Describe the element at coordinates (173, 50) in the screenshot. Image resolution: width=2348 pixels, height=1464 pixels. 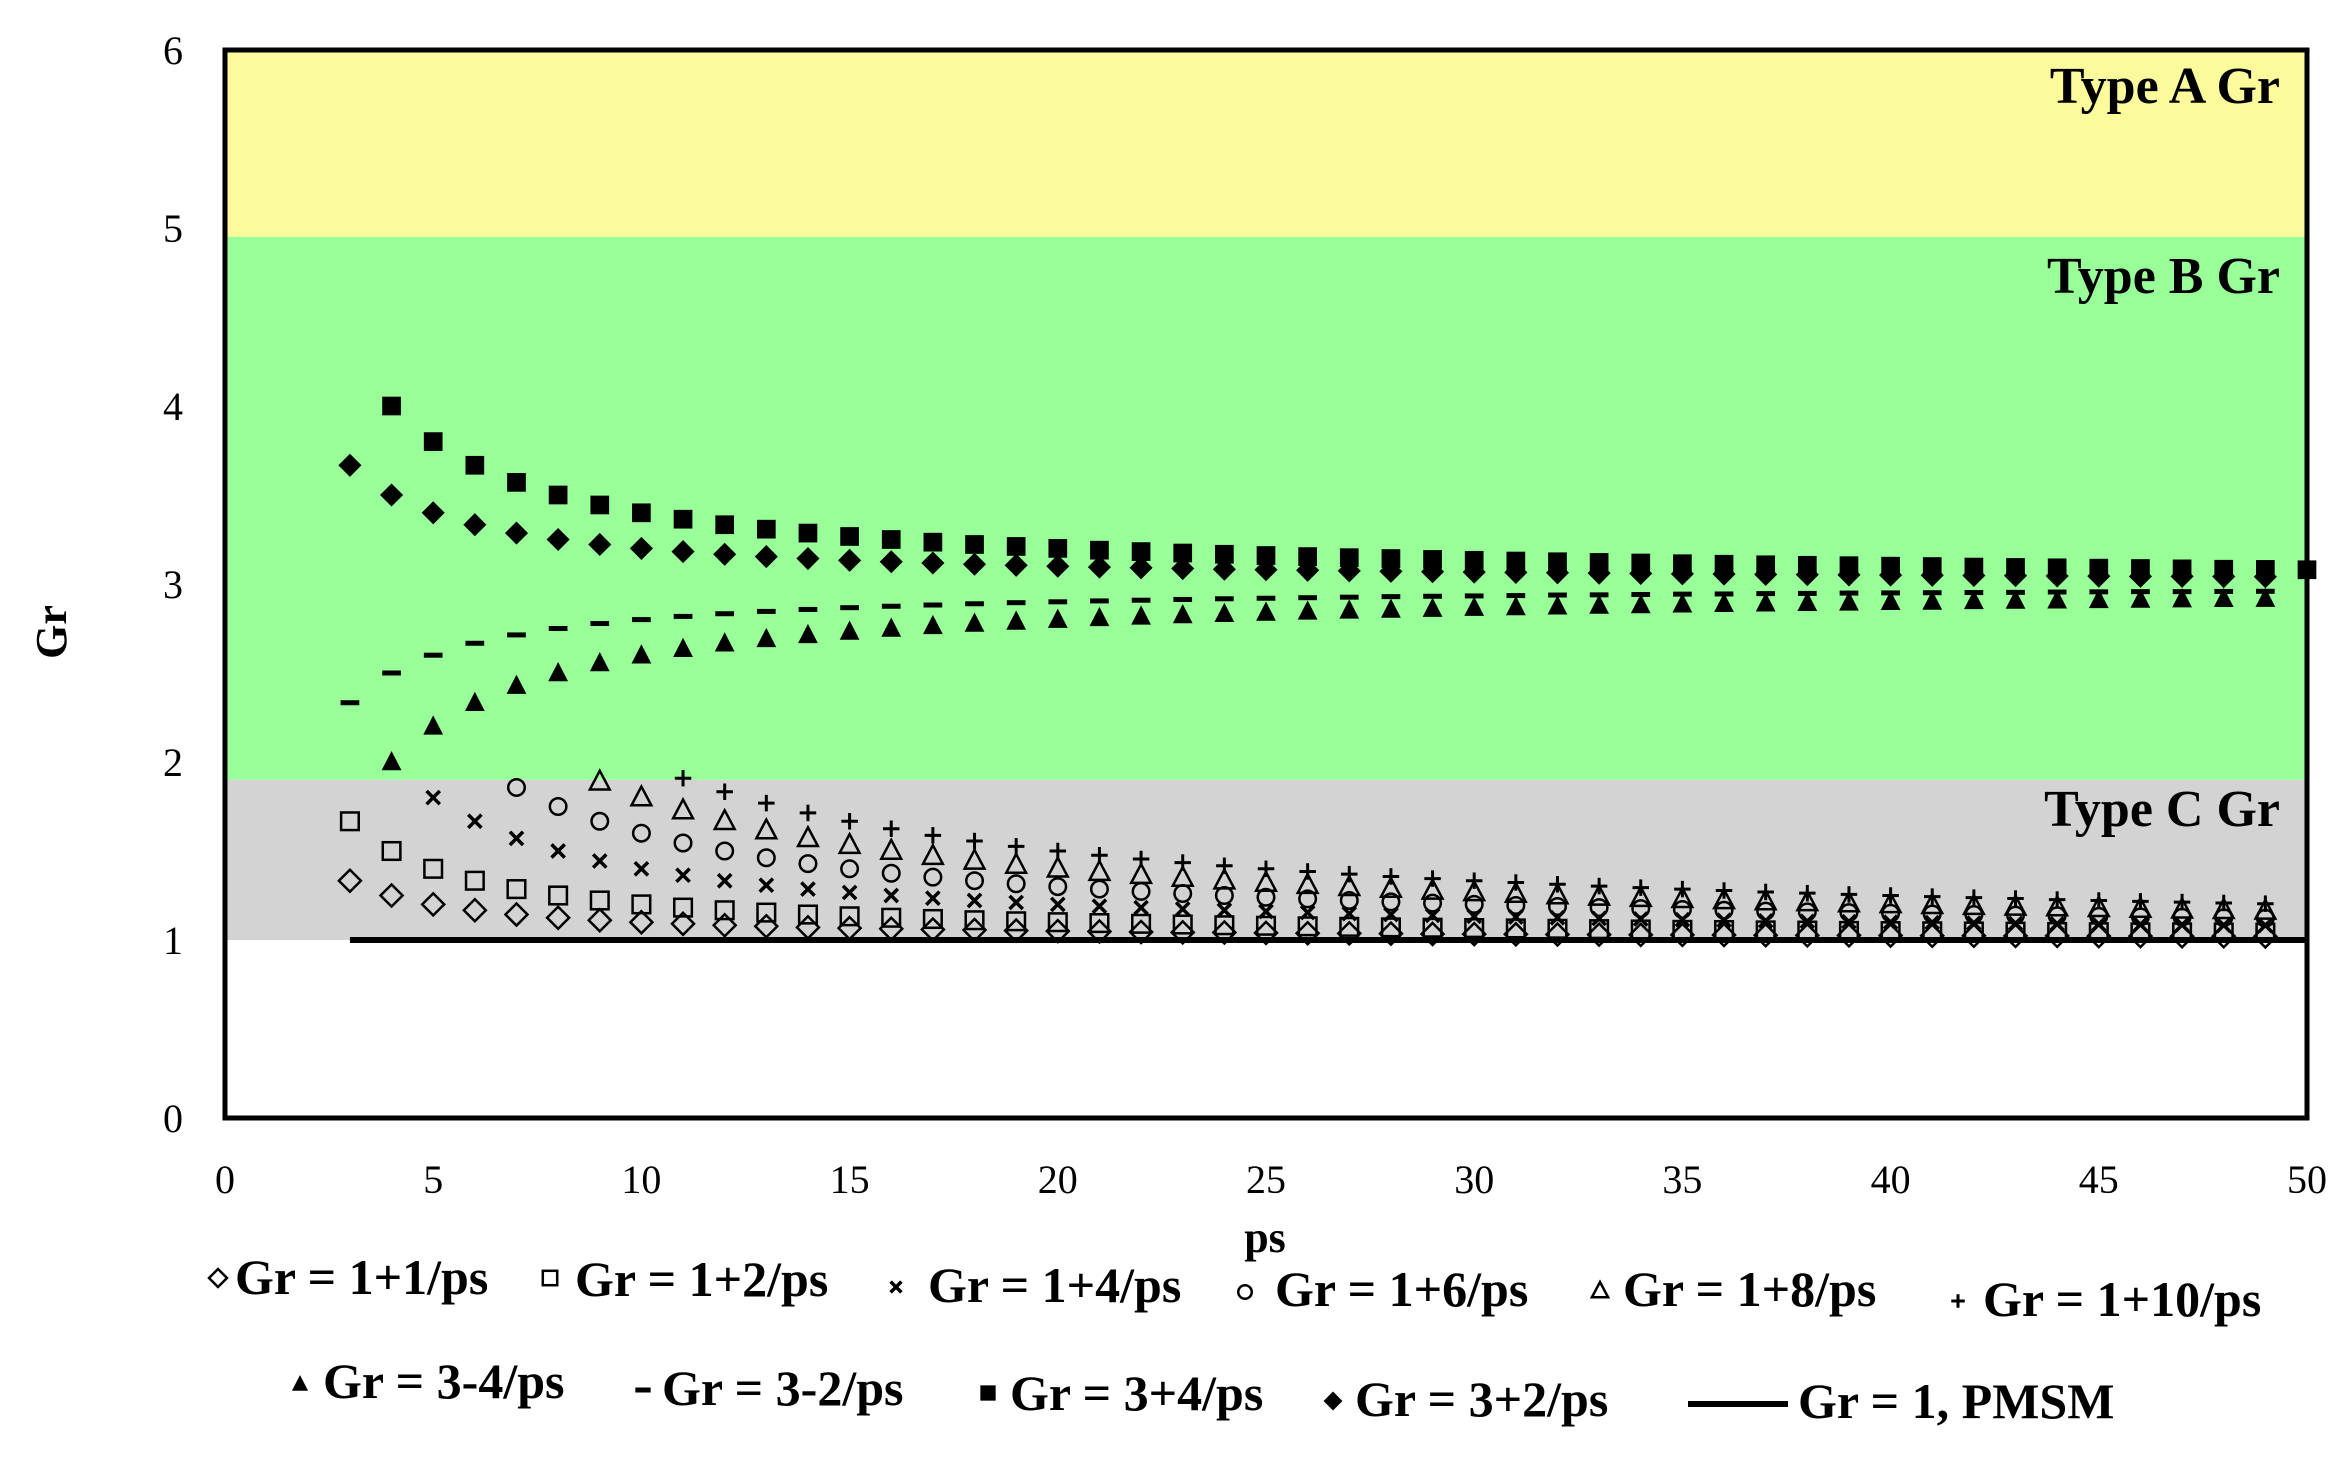
I see `y-tick-label: 6` at that location.